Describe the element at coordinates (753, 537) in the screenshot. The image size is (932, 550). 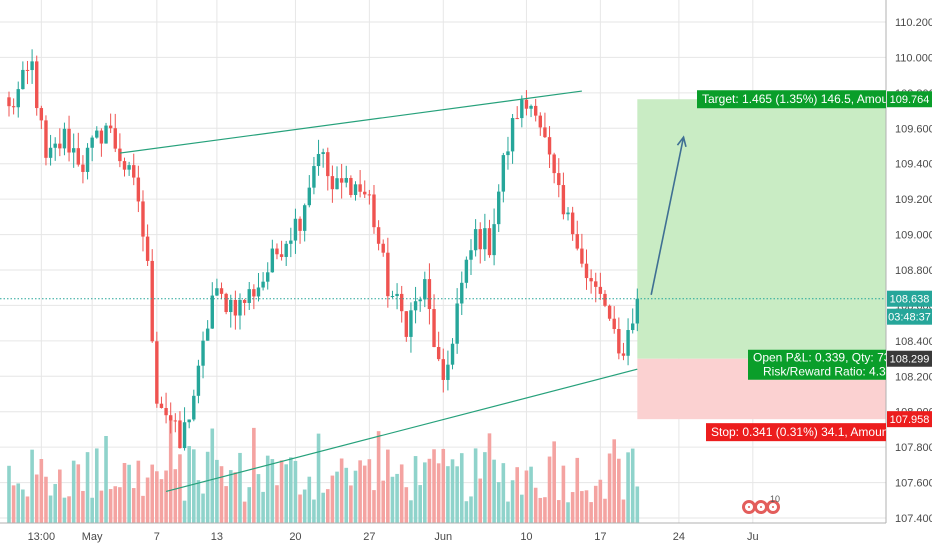
I see `x-tick-label: Ju` at that location.